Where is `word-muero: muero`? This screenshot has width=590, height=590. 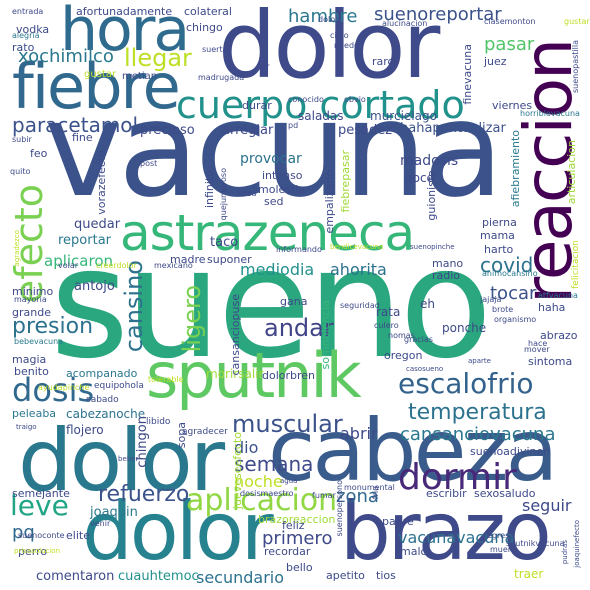 word-muero: muero is located at coordinates (503, 549).